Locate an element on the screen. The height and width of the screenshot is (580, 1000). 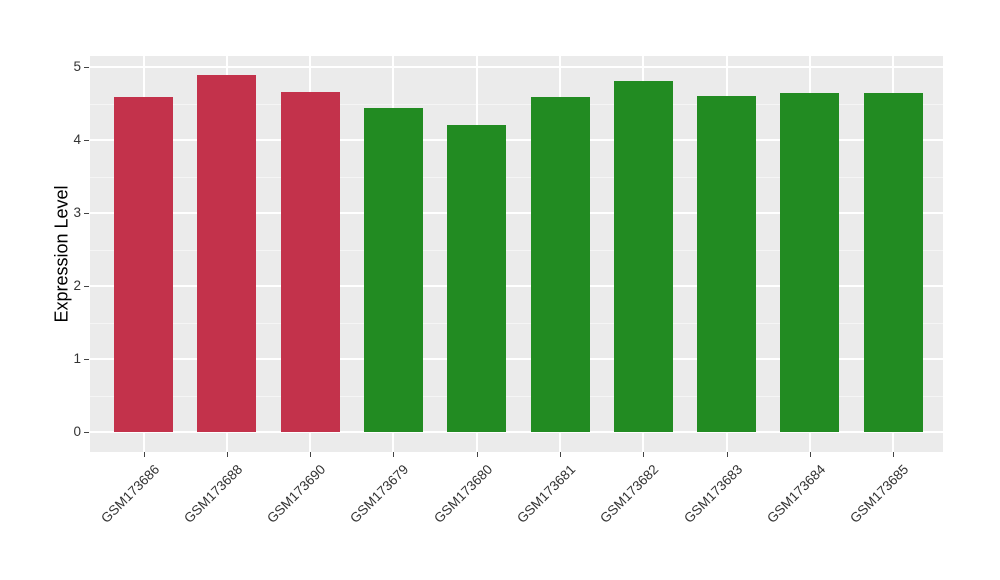
bar-GSM173681 is located at coordinates (560, 264).